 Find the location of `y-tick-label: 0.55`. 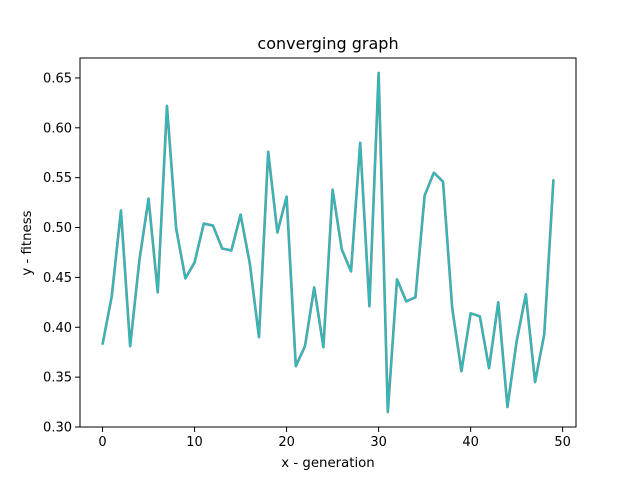

y-tick-label: 0.55 is located at coordinates (57, 178).